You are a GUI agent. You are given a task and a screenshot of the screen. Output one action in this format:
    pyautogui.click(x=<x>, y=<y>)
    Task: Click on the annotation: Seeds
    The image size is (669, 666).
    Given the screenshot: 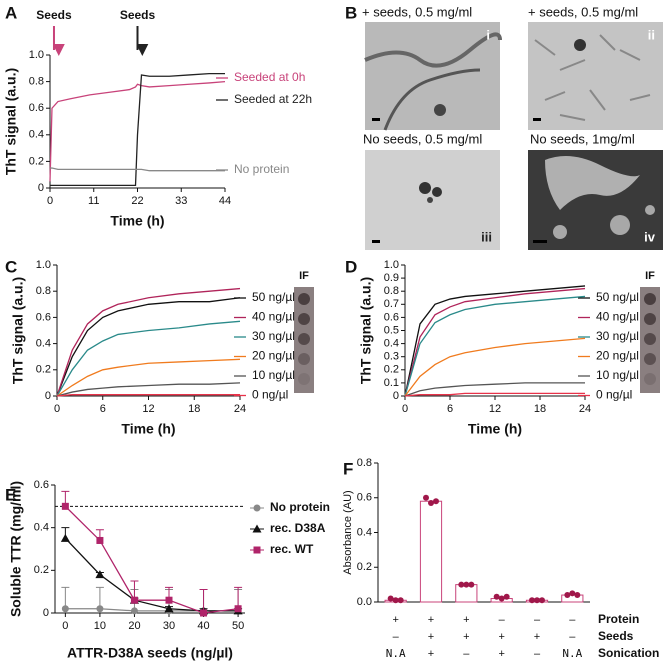 What is the action you would take?
    pyautogui.click(x=54, y=15)
    